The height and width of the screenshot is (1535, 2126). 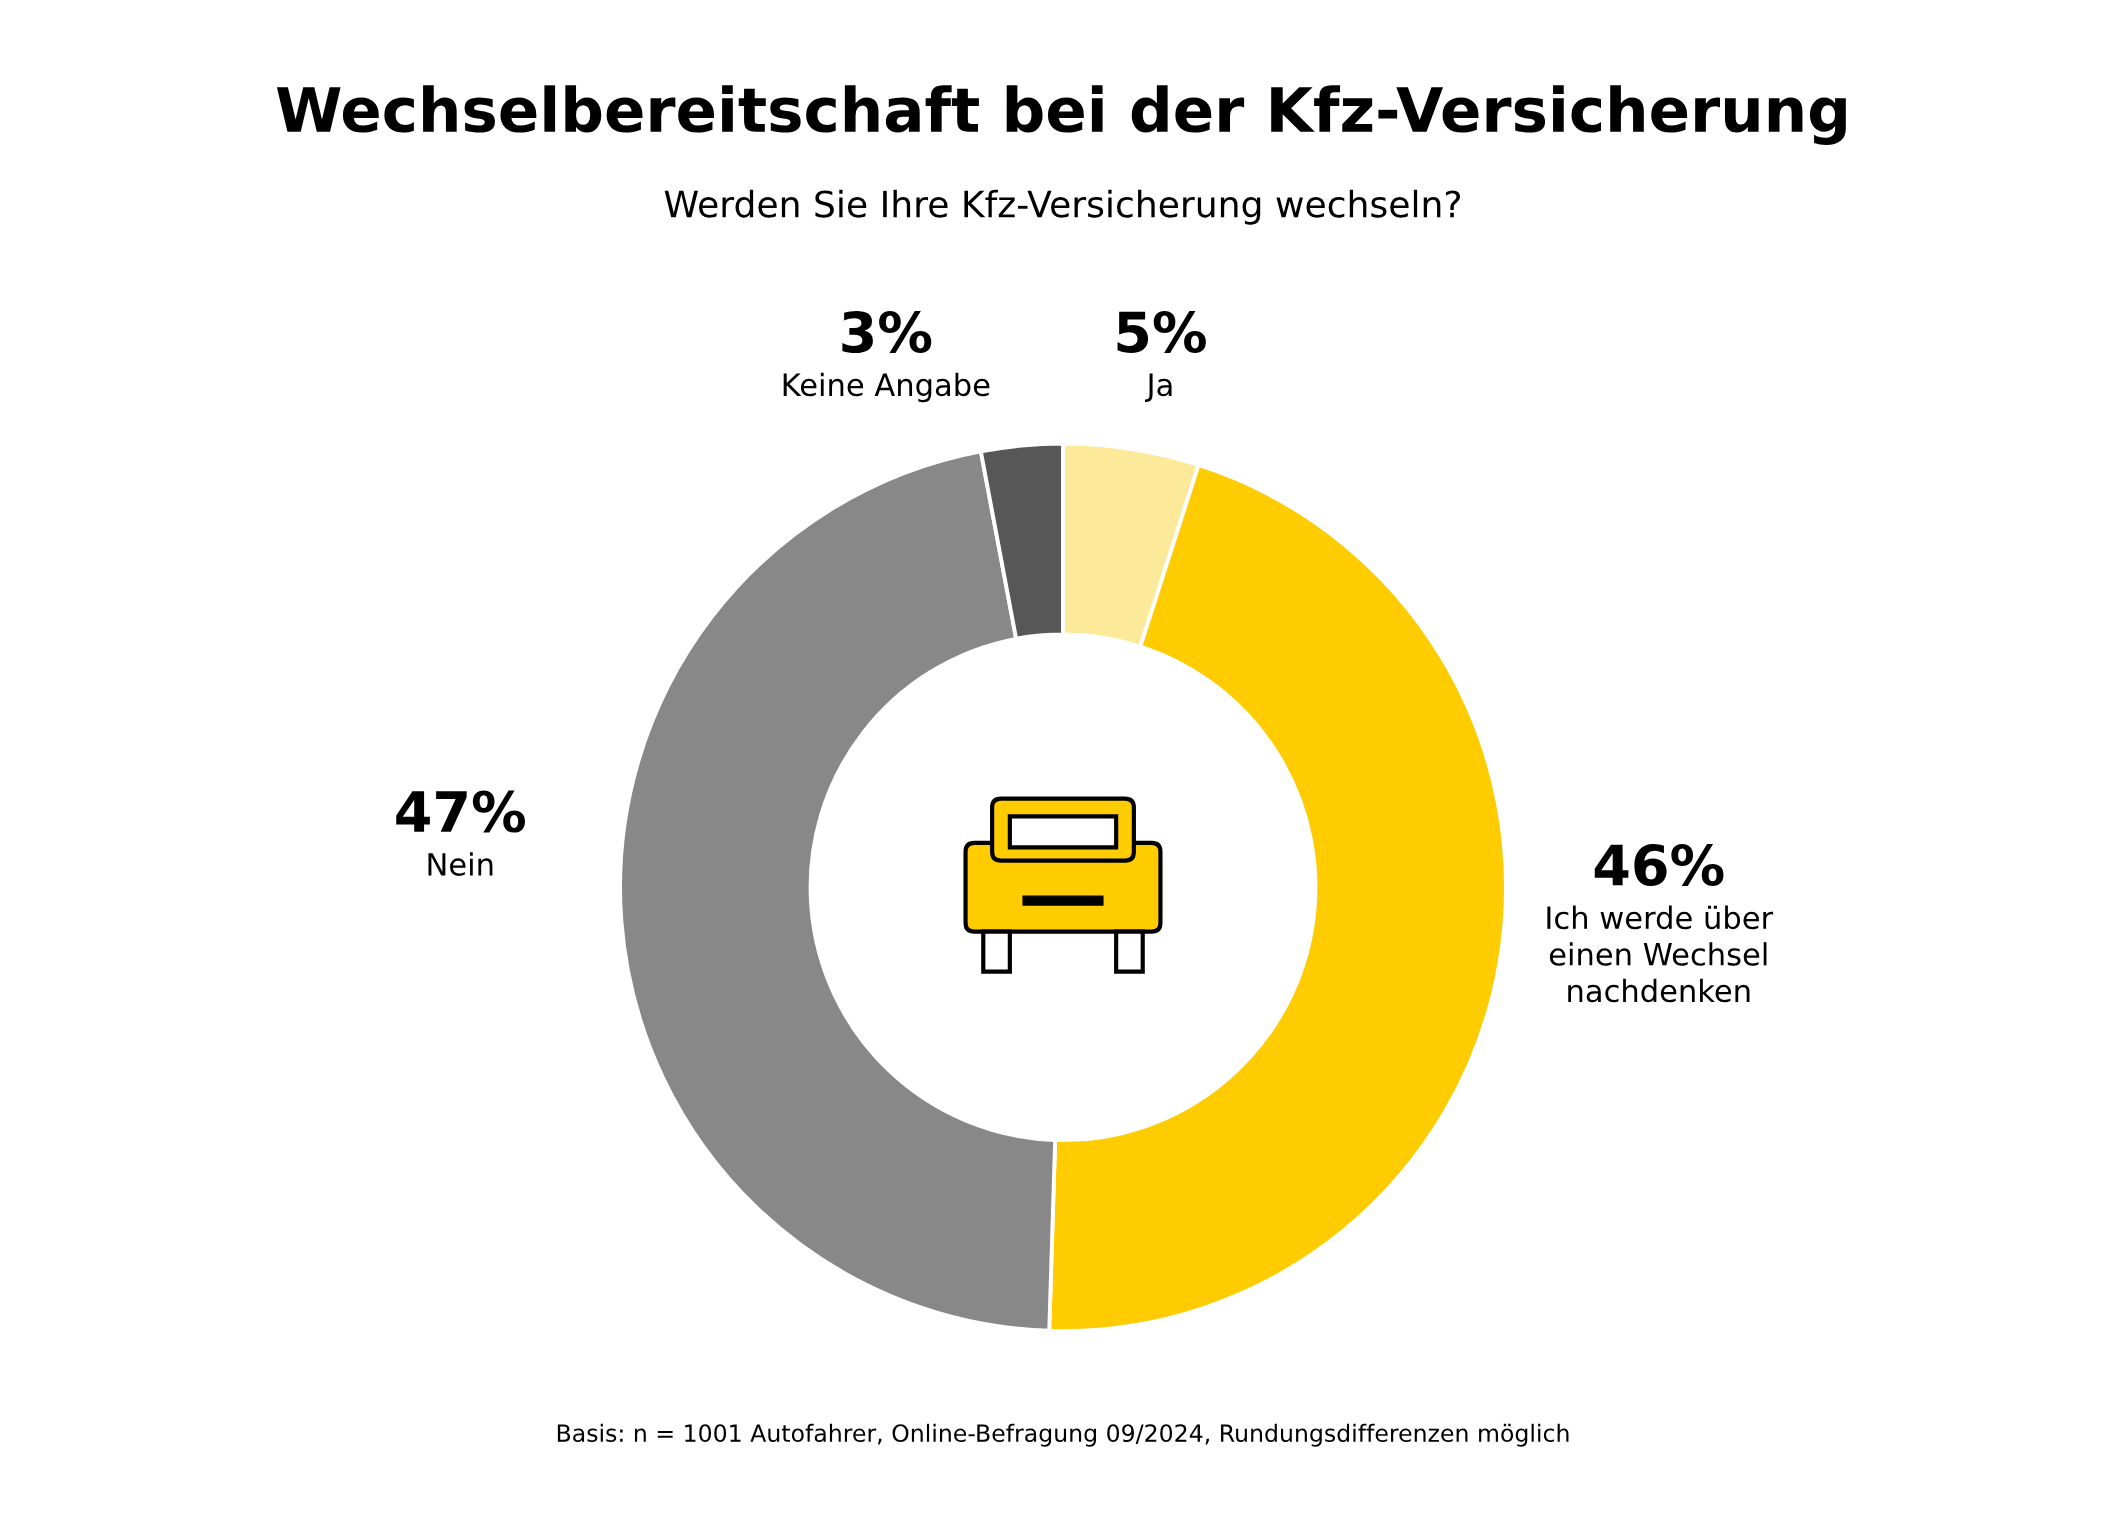 What do you see at coordinates (1062, 207) in the screenshot?
I see `chart-subtitle: Werden Sie Ihre Kfz-Versicherung wechseln?` at bounding box center [1062, 207].